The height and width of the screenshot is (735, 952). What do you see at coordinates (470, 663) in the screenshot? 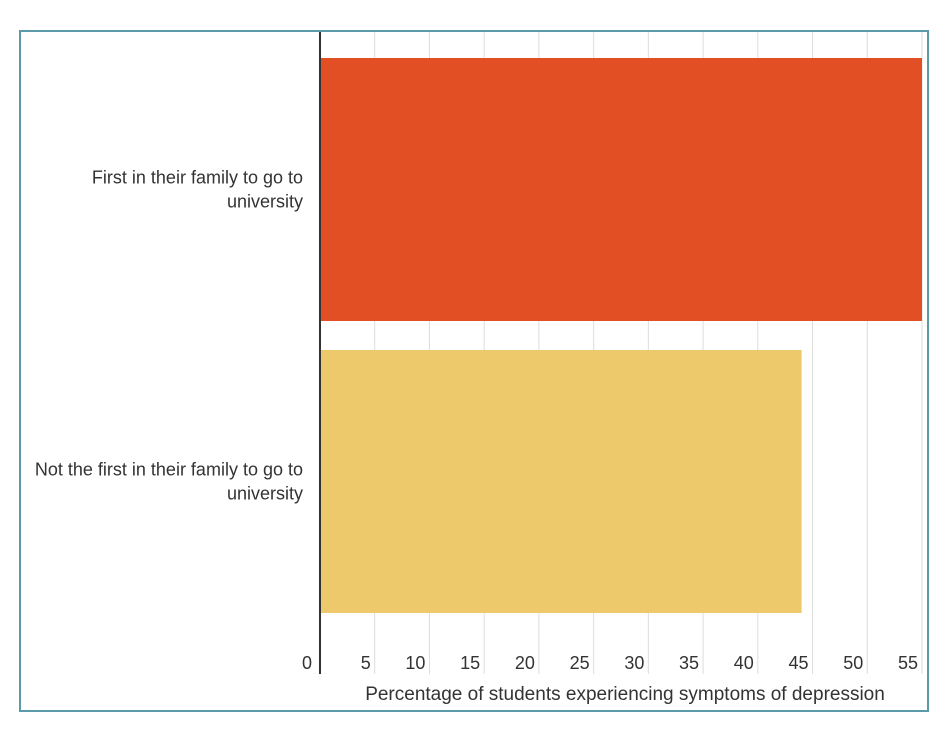
I see `x-tick-label: 15` at bounding box center [470, 663].